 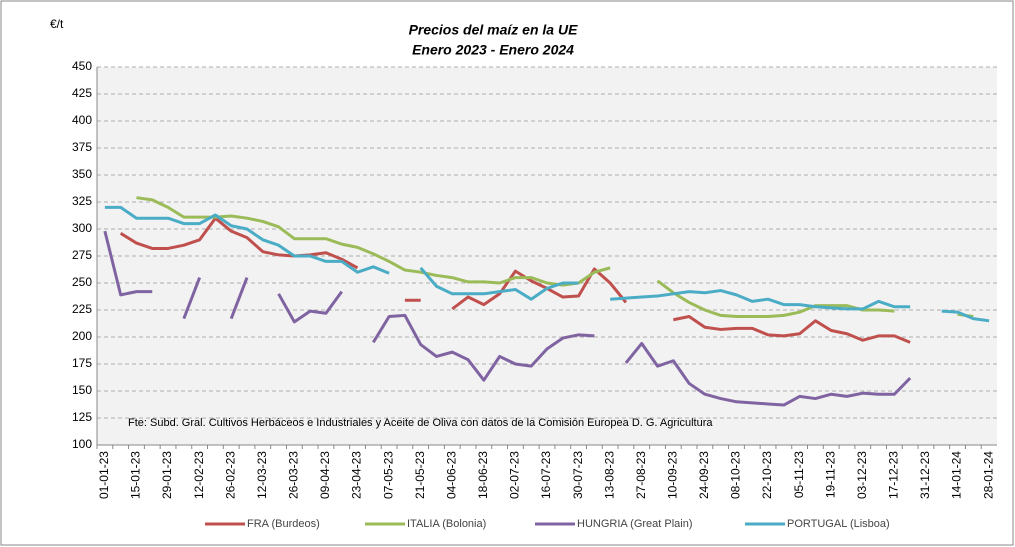 I want to click on y-tick-label: 200, so click(x=82, y=336).